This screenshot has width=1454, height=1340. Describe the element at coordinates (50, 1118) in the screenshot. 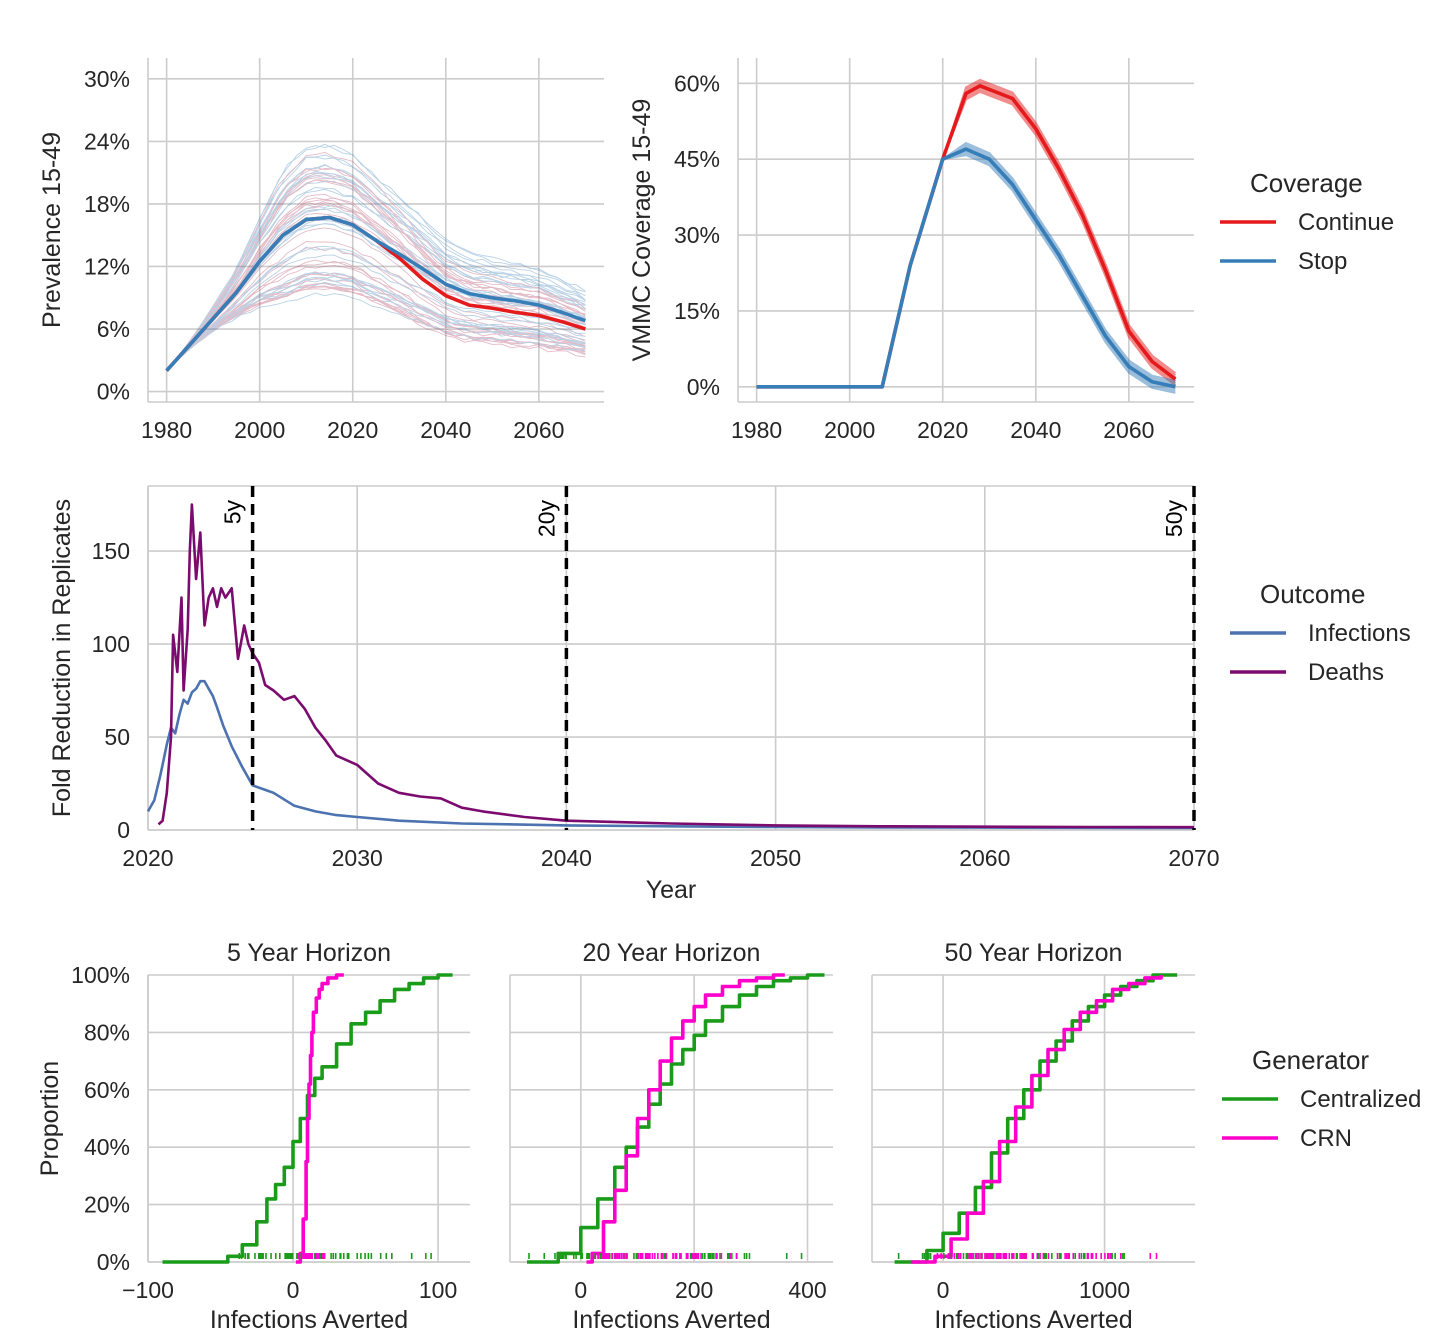

I see `y-axis-label: Proportion` at that location.